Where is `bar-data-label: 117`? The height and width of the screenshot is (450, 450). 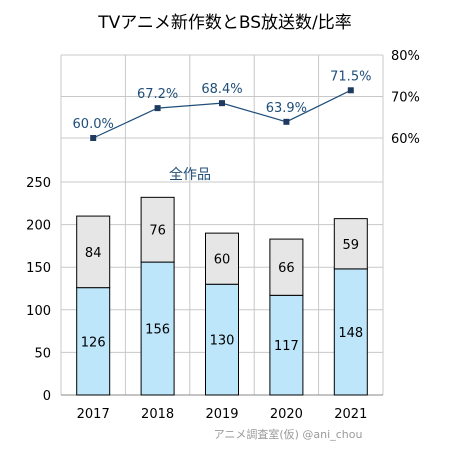
bar-data-label: 117 is located at coordinates (286, 346).